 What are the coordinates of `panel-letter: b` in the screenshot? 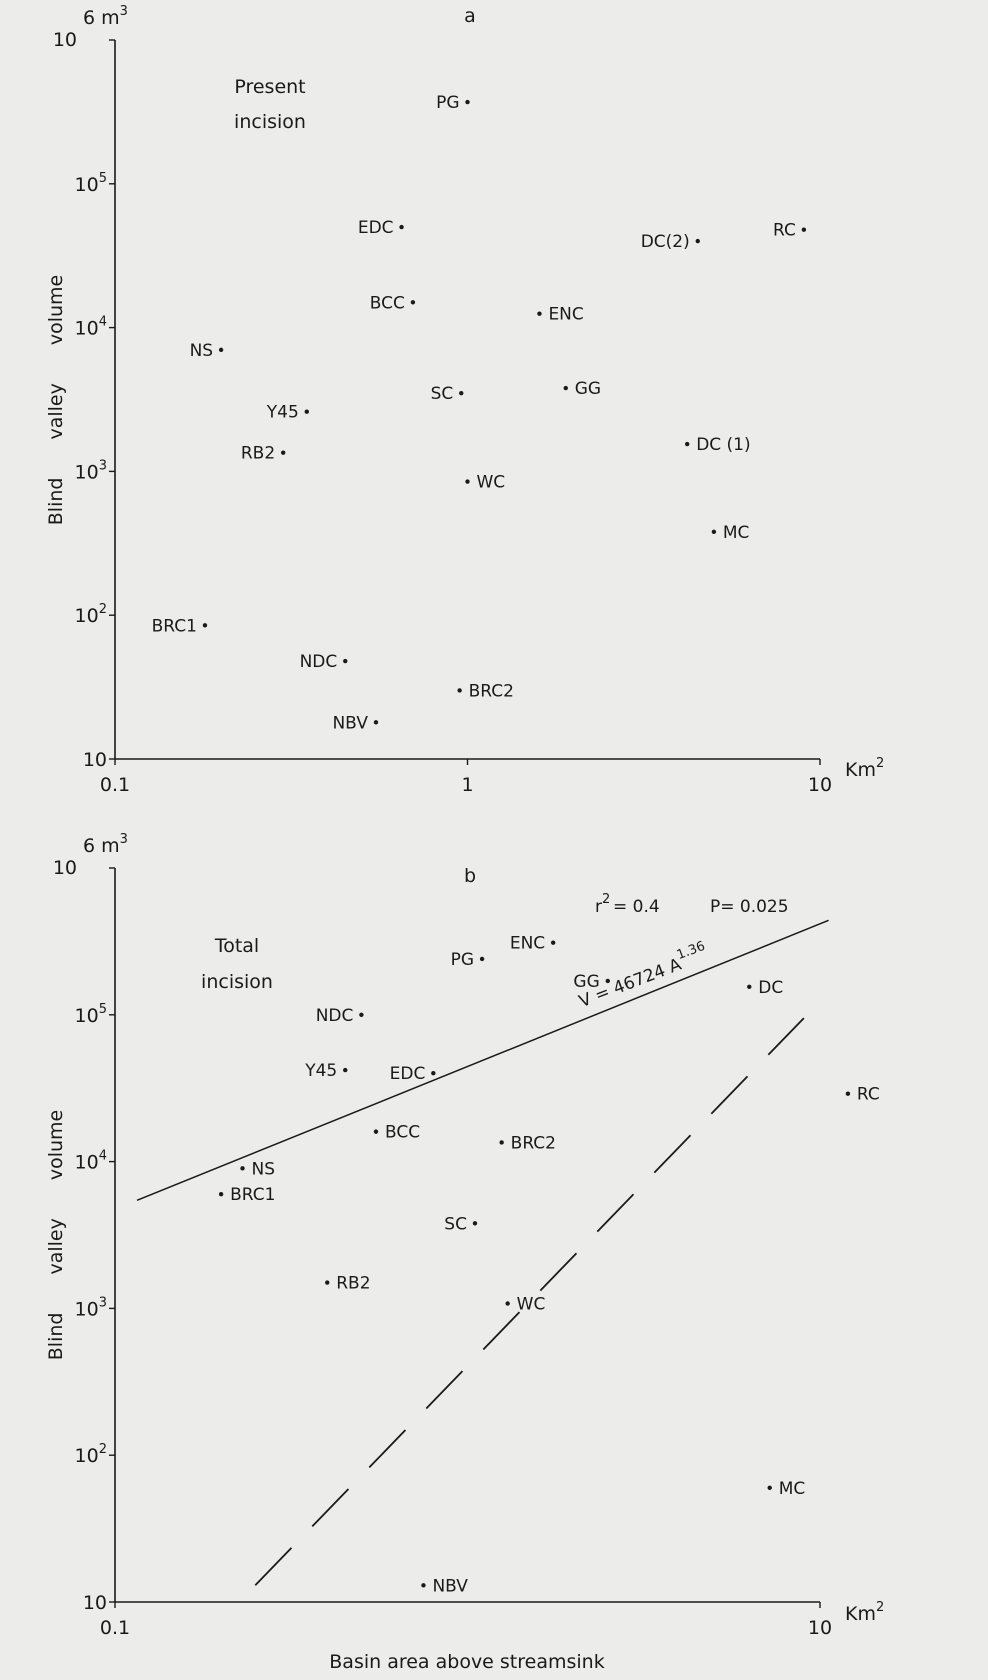 It's located at (470, 876).